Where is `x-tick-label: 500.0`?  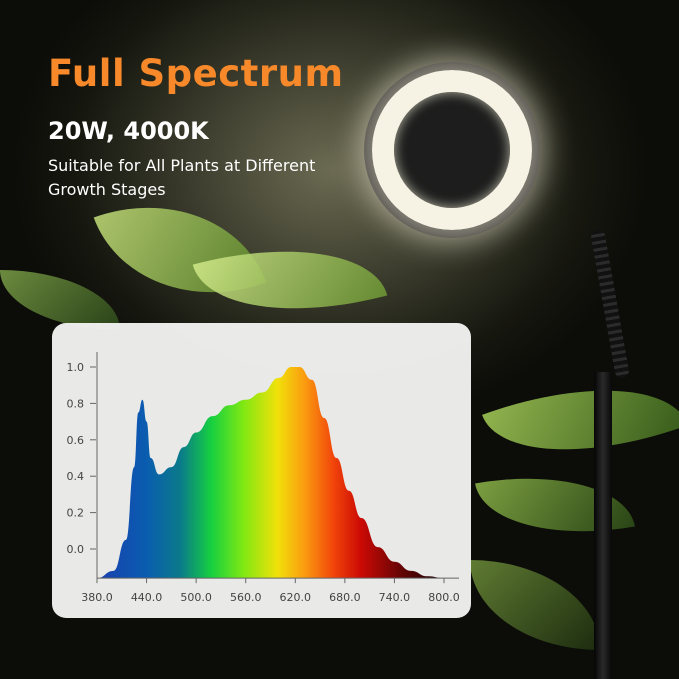
x-tick-label: 500.0 is located at coordinates (196, 597).